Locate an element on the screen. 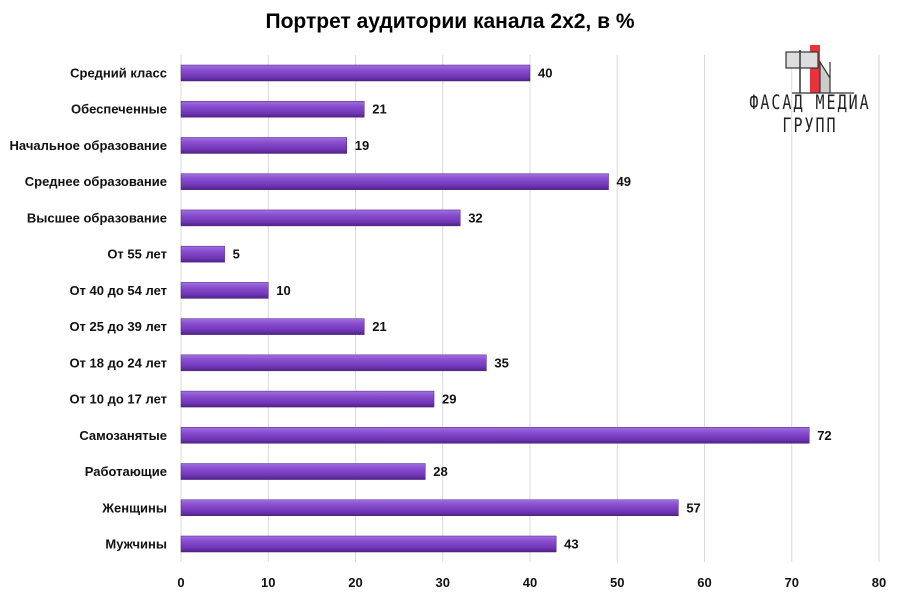 The image size is (900, 600). category-label: От 55 лет is located at coordinates (137, 254).